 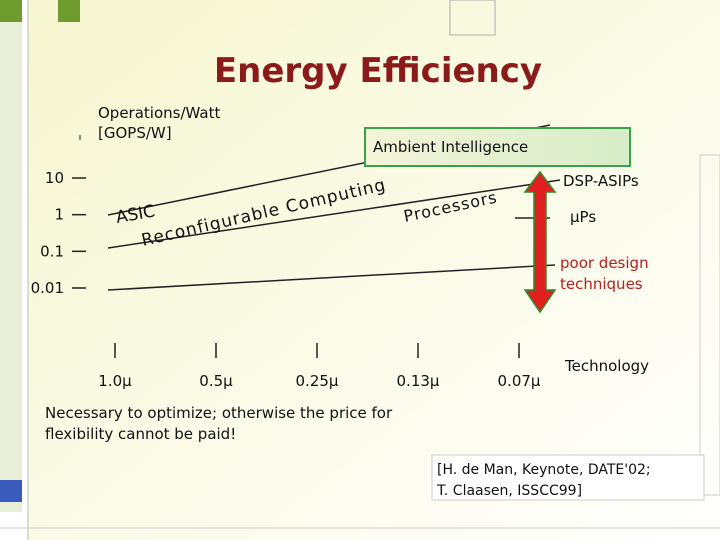 What do you see at coordinates (540, 242) in the screenshot?
I see `double-arrow` at bounding box center [540, 242].